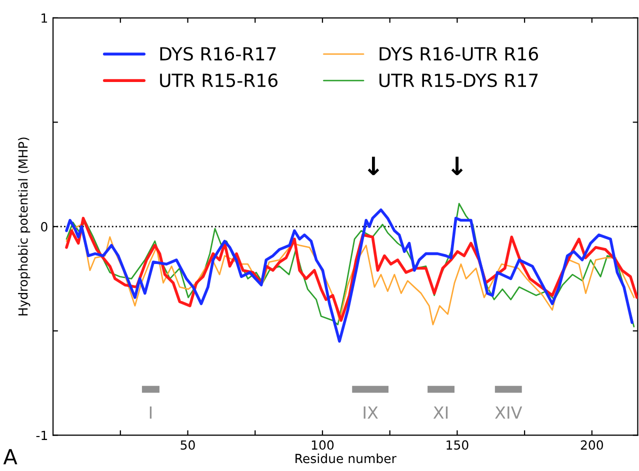  I want to click on x-tick-label: 50, so click(187, 445).